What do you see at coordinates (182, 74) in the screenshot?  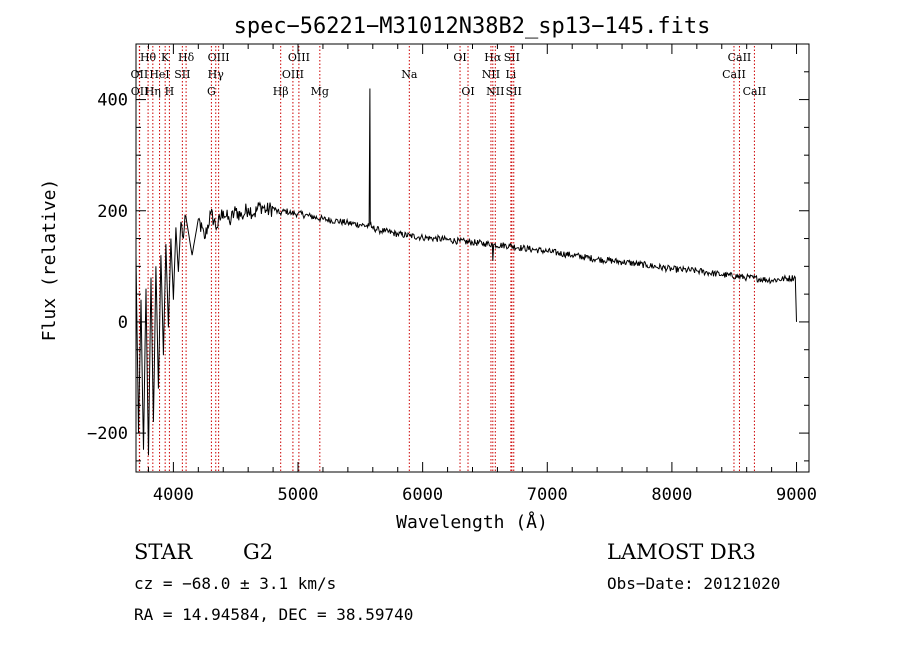 I see `line-label-11: SII` at bounding box center [182, 74].